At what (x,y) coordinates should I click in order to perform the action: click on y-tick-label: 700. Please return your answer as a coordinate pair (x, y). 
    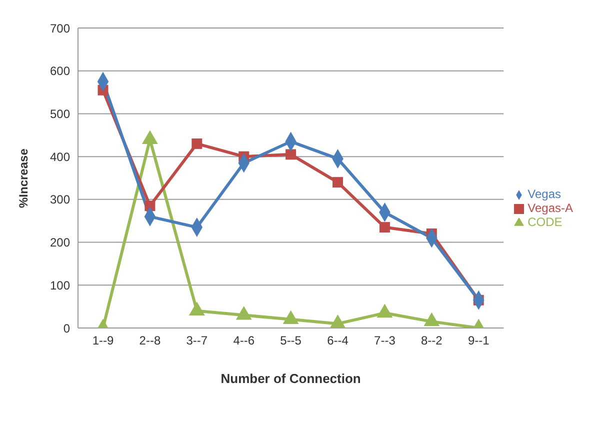
    Looking at the image, I should click on (60, 28).